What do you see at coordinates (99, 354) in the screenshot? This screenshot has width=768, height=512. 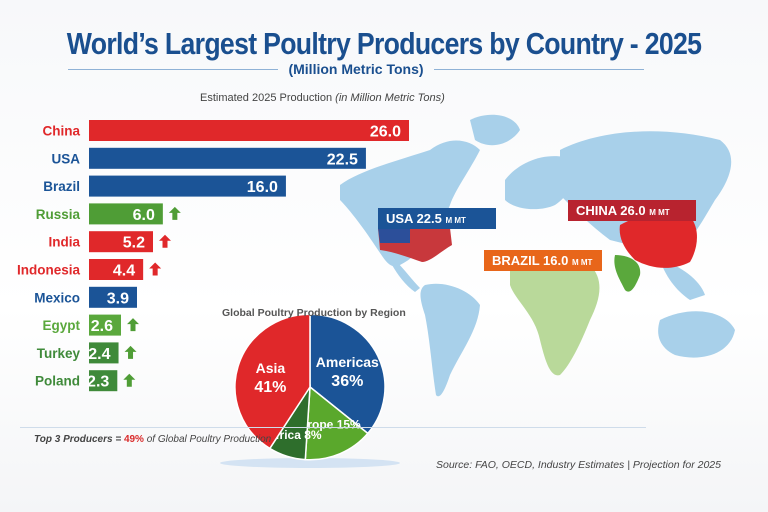 I see `bar-value-label: 2.4` at bounding box center [99, 354].